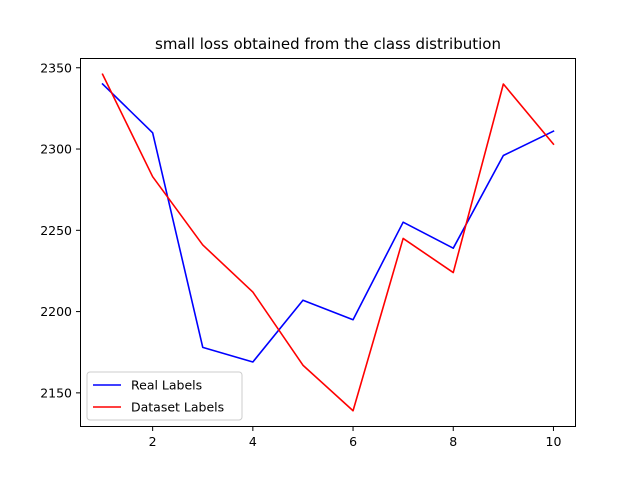 The width and height of the screenshot is (640, 480). What do you see at coordinates (153, 441) in the screenshot?
I see `x-tick-label-1: 2` at bounding box center [153, 441].